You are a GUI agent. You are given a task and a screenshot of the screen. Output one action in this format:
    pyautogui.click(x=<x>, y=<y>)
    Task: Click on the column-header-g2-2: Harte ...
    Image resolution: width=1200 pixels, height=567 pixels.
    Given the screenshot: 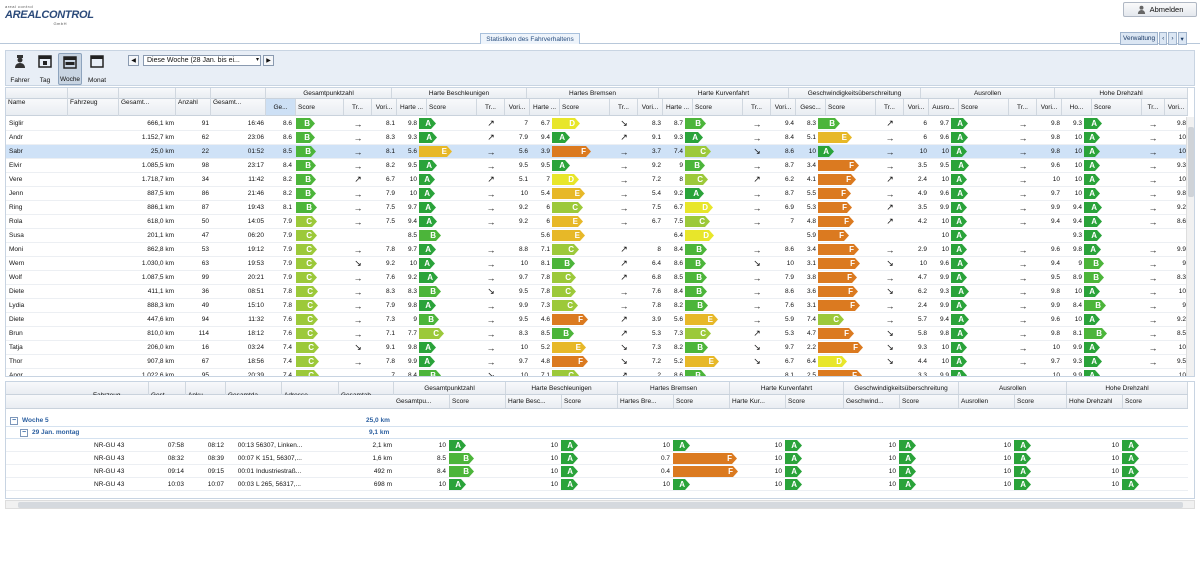 What is the action you would take?
    pyautogui.click(x=545, y=107)
    